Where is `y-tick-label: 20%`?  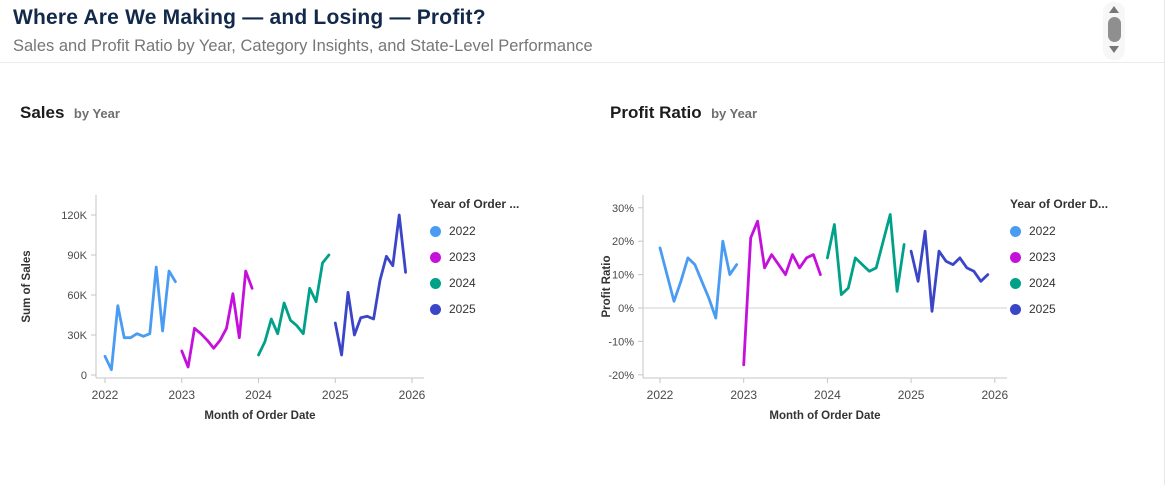 y-tick-label: 20% is located at coordinates (623, 242).